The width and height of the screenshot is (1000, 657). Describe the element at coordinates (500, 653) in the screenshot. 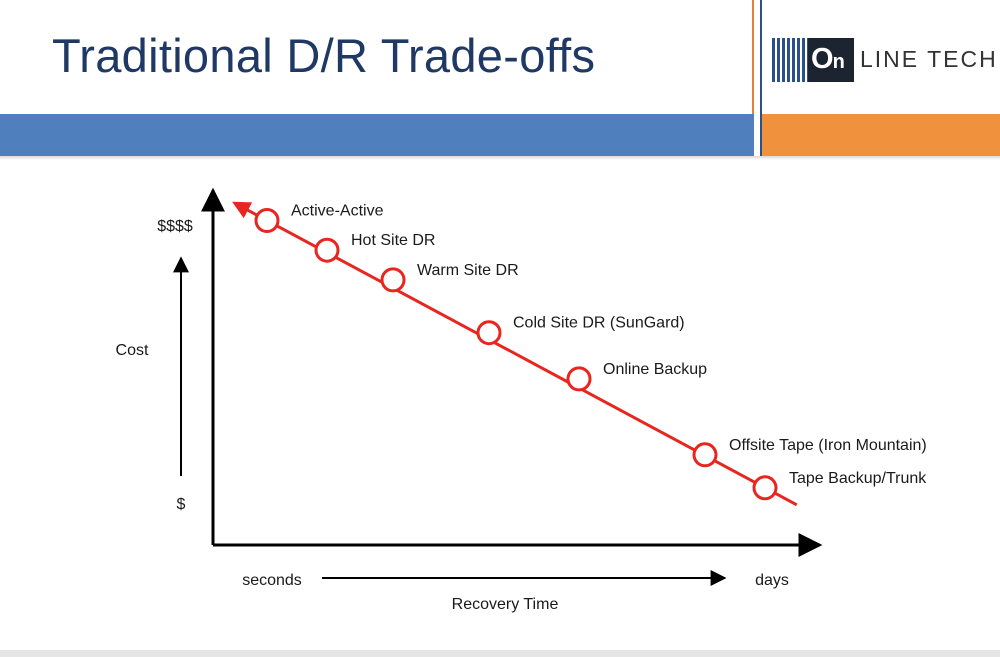

I see `slide-bottom-edge` at that location.